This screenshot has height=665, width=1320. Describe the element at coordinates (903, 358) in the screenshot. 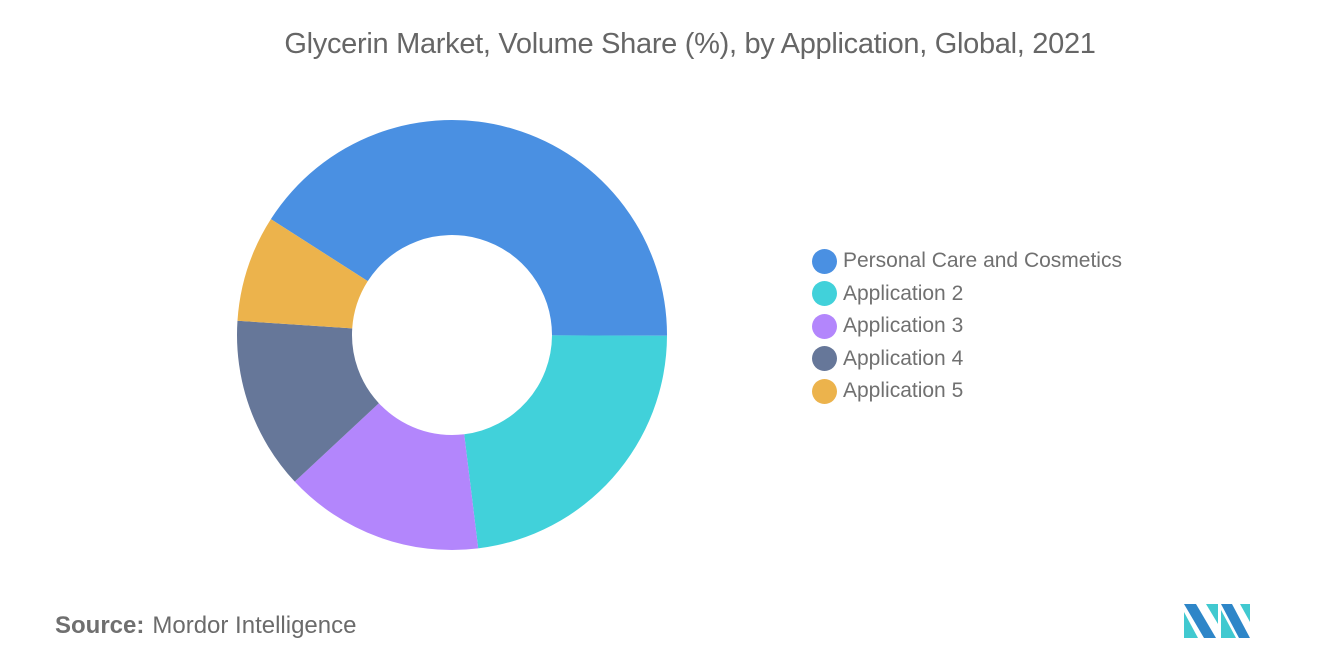

I see `legend-label: Application 4` at that location.